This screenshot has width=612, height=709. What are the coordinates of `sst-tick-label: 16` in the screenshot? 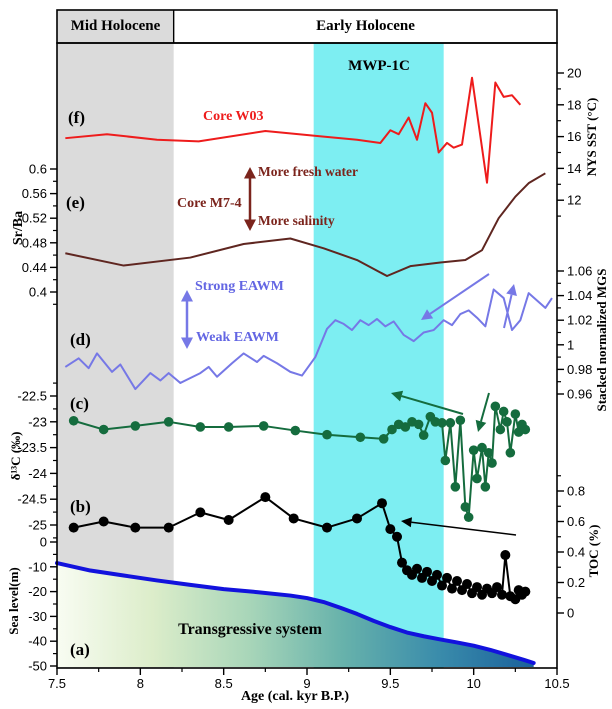 It's located at (574, 136).